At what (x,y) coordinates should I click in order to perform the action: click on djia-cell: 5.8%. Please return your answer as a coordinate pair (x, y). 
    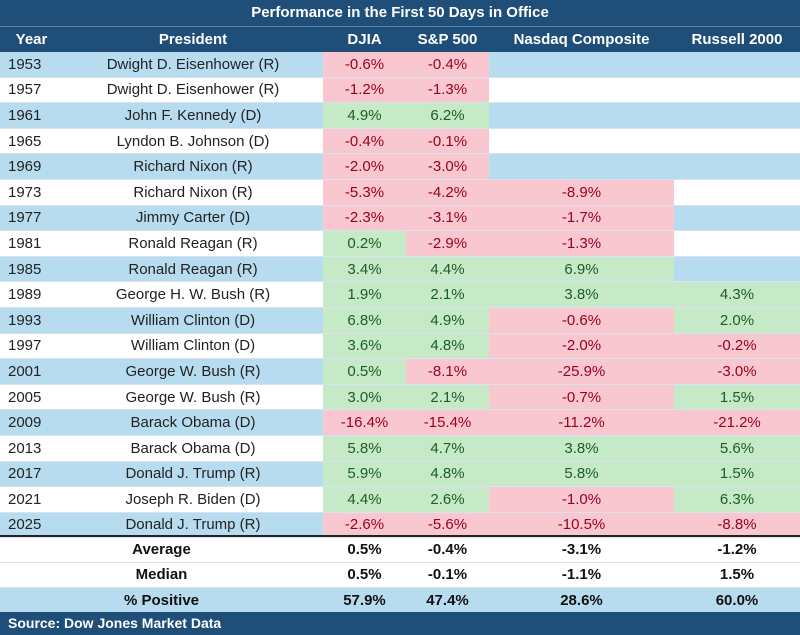
    Looking at the image, I should click on (364, 448).